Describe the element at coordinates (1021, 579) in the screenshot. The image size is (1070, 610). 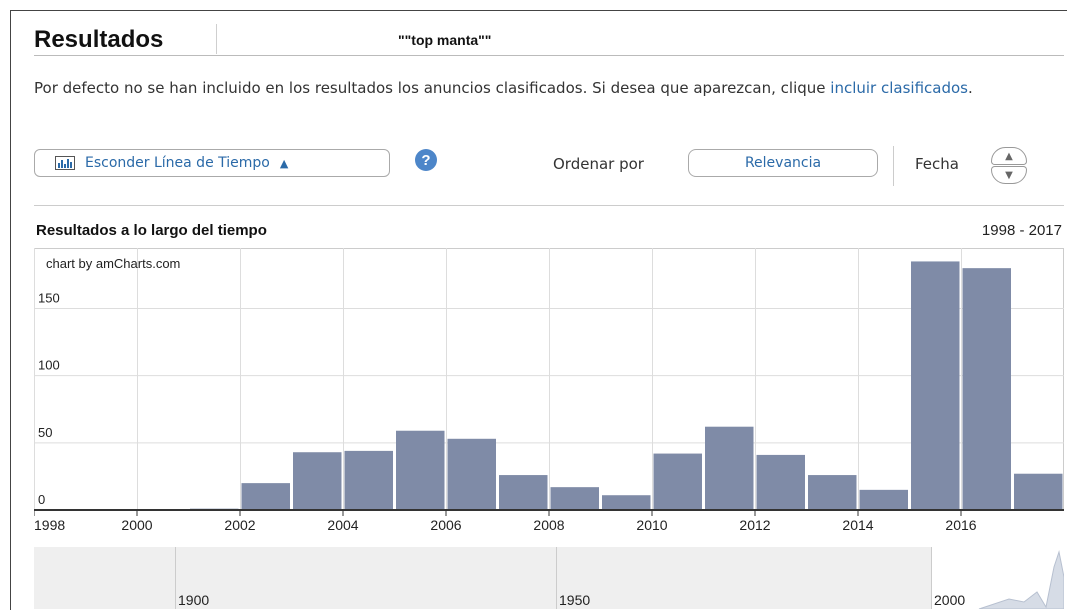
I see `navigator-sparkline` at that location.